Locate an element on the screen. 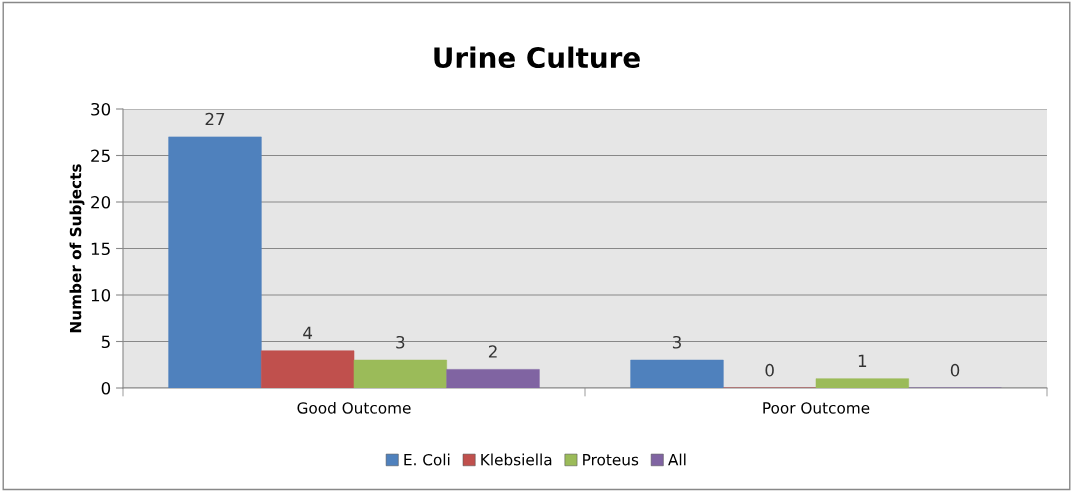 This screenshot has width=1073, height=492. y-tick-label: 10 is located at coordinates (101, 295).